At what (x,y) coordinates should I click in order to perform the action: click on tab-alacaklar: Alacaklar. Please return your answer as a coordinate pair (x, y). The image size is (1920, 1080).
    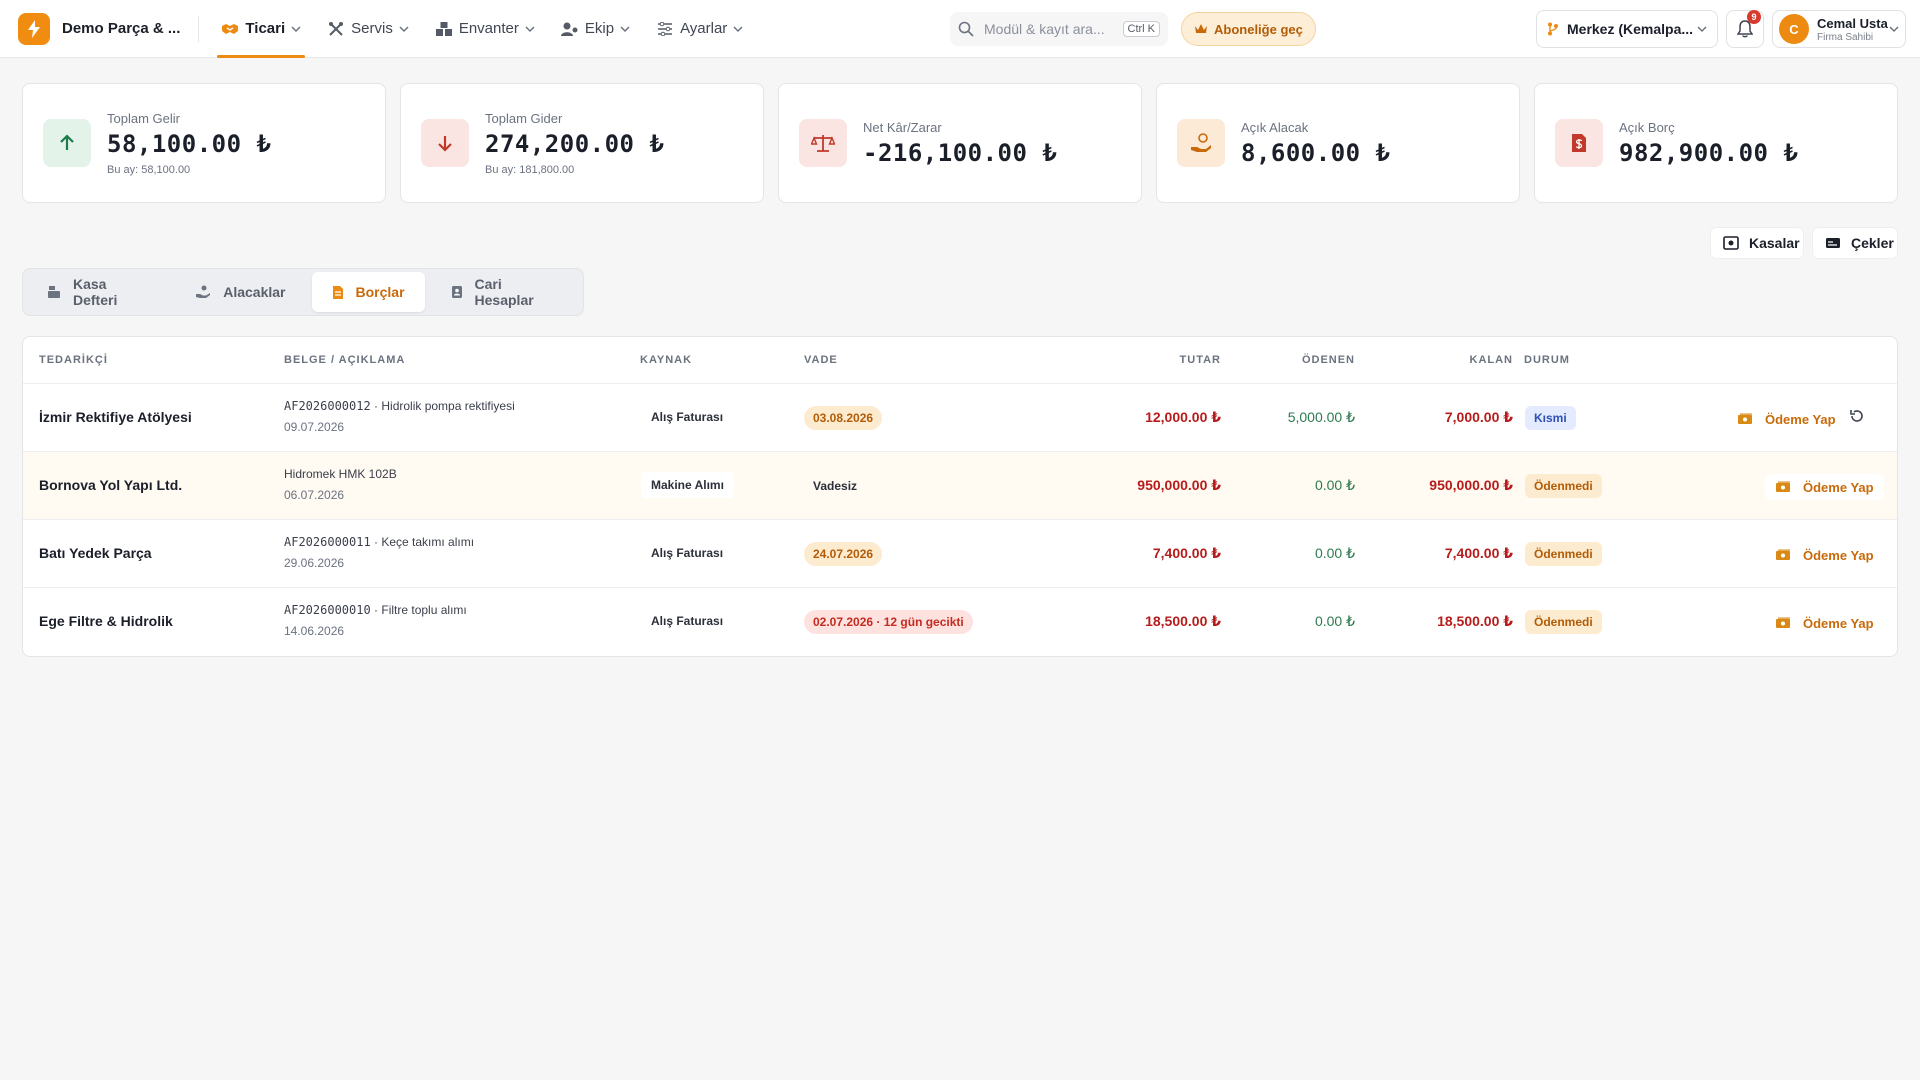
    Looking at the image, I should click on (240, 292).